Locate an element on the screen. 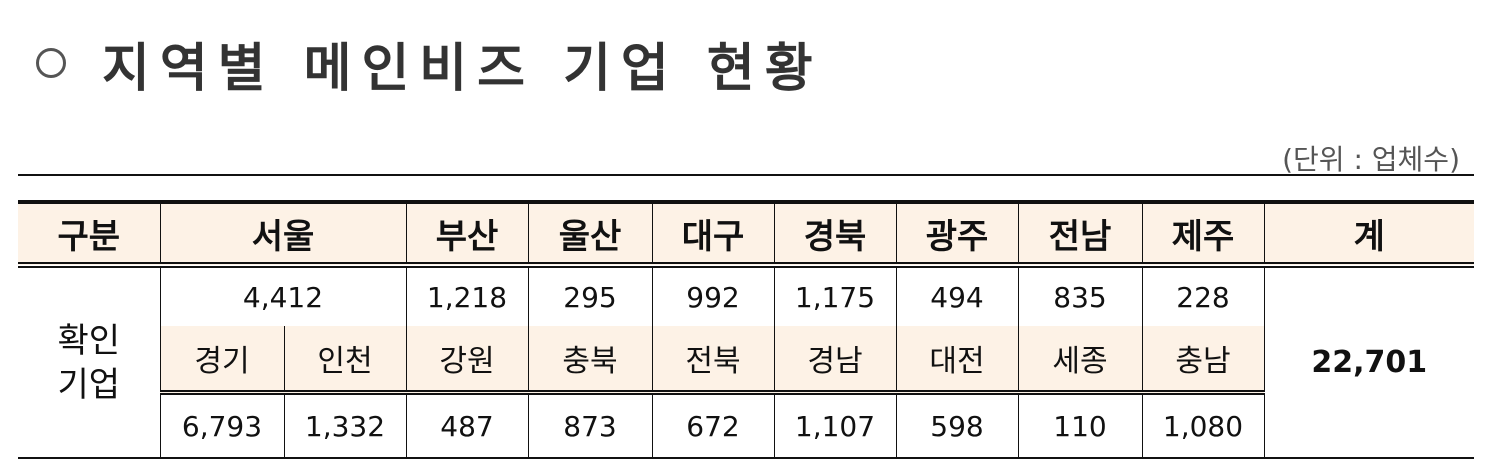 The width and height of the screenshot is (1500, 474). page-title: 지역별 메인비즈 기업 현황 is located at coordinates (462, 68).